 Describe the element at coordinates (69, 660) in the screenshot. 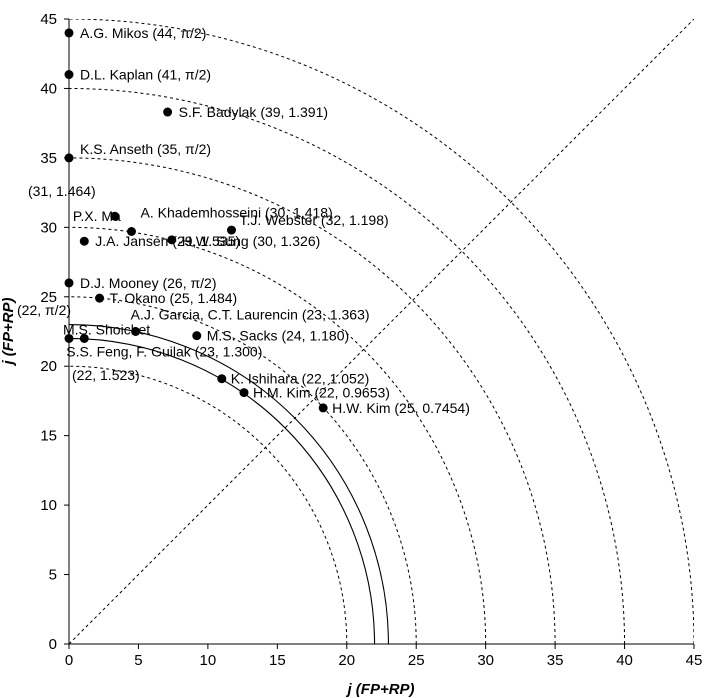

I see `x-tick-label: 0` at that location.